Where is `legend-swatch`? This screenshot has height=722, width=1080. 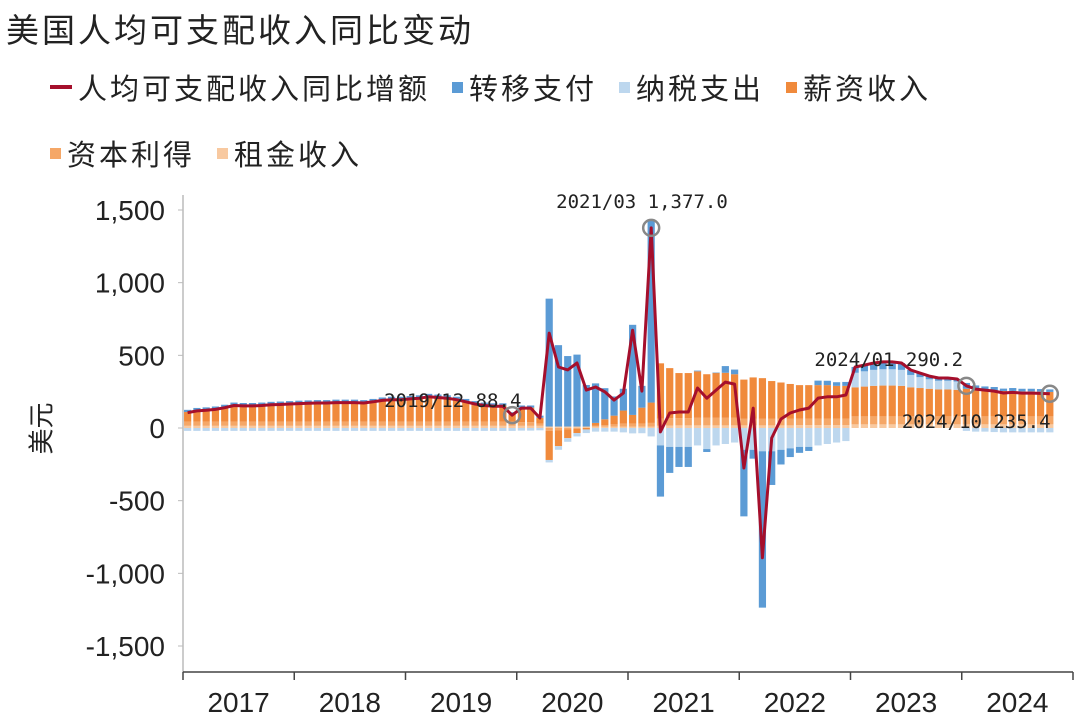 legend-swatch is located at coordinates (223, 153).